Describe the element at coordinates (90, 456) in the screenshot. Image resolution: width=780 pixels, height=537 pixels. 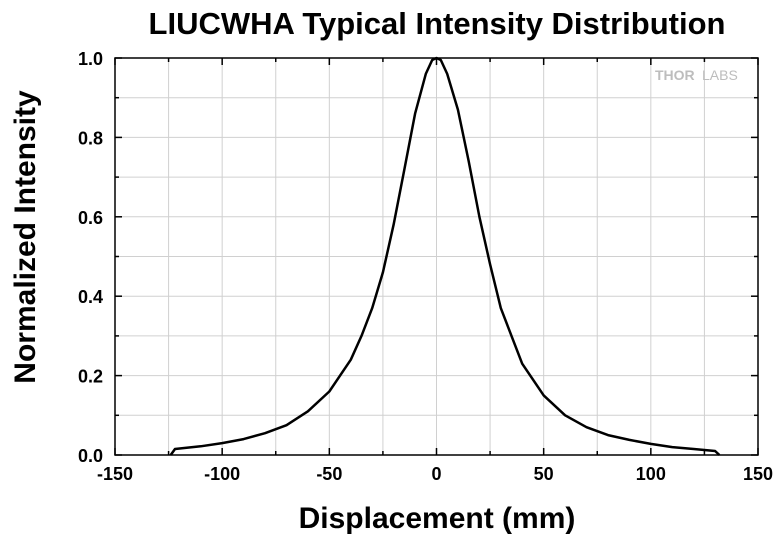
I see `y-tick-label: 0.0` at that location.